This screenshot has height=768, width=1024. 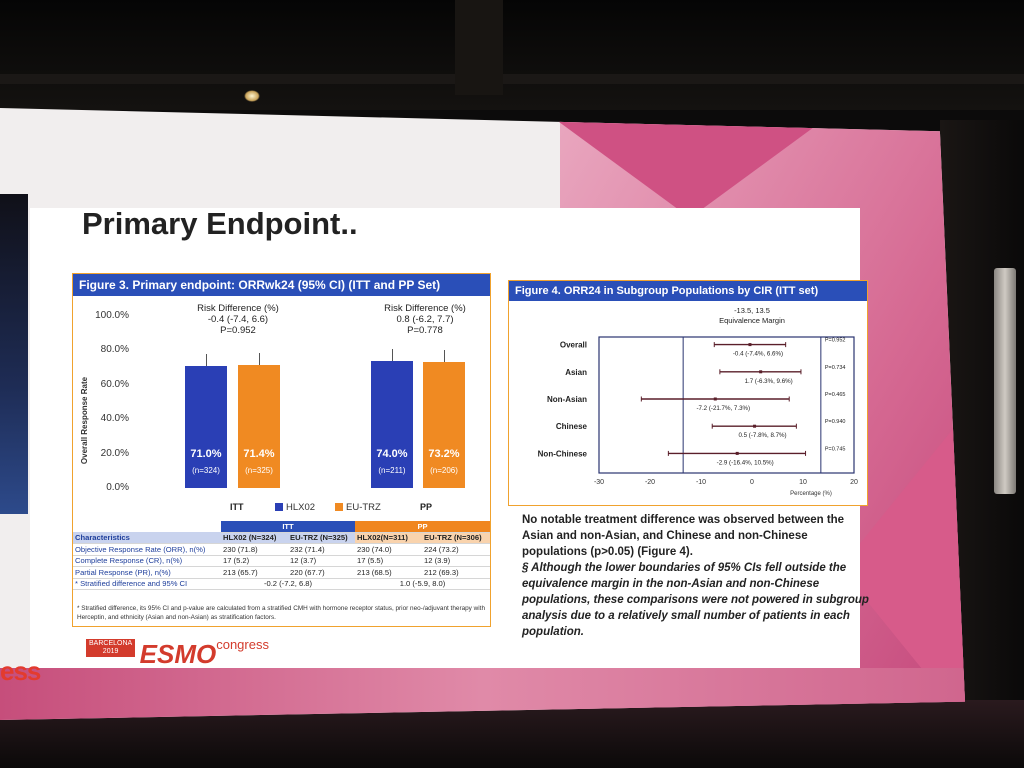 What do you see at coordinates (147, 538) in the screenshot?
I see `table-header: Characteristics` at bounding box center [147, 538].